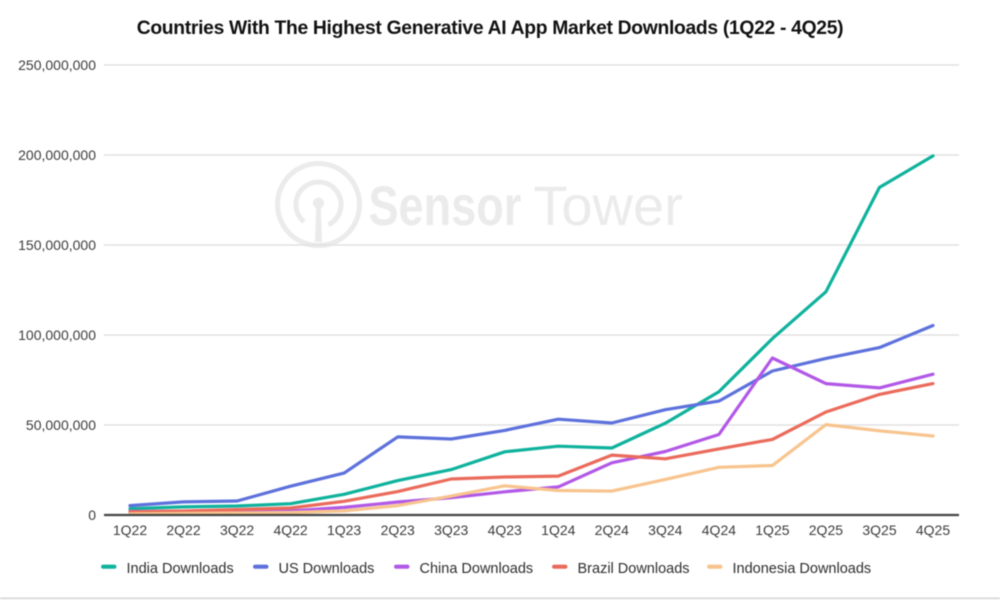 The image size is (1000, 600). I want to click on svg-text: 4Q24, so click(719, 530).